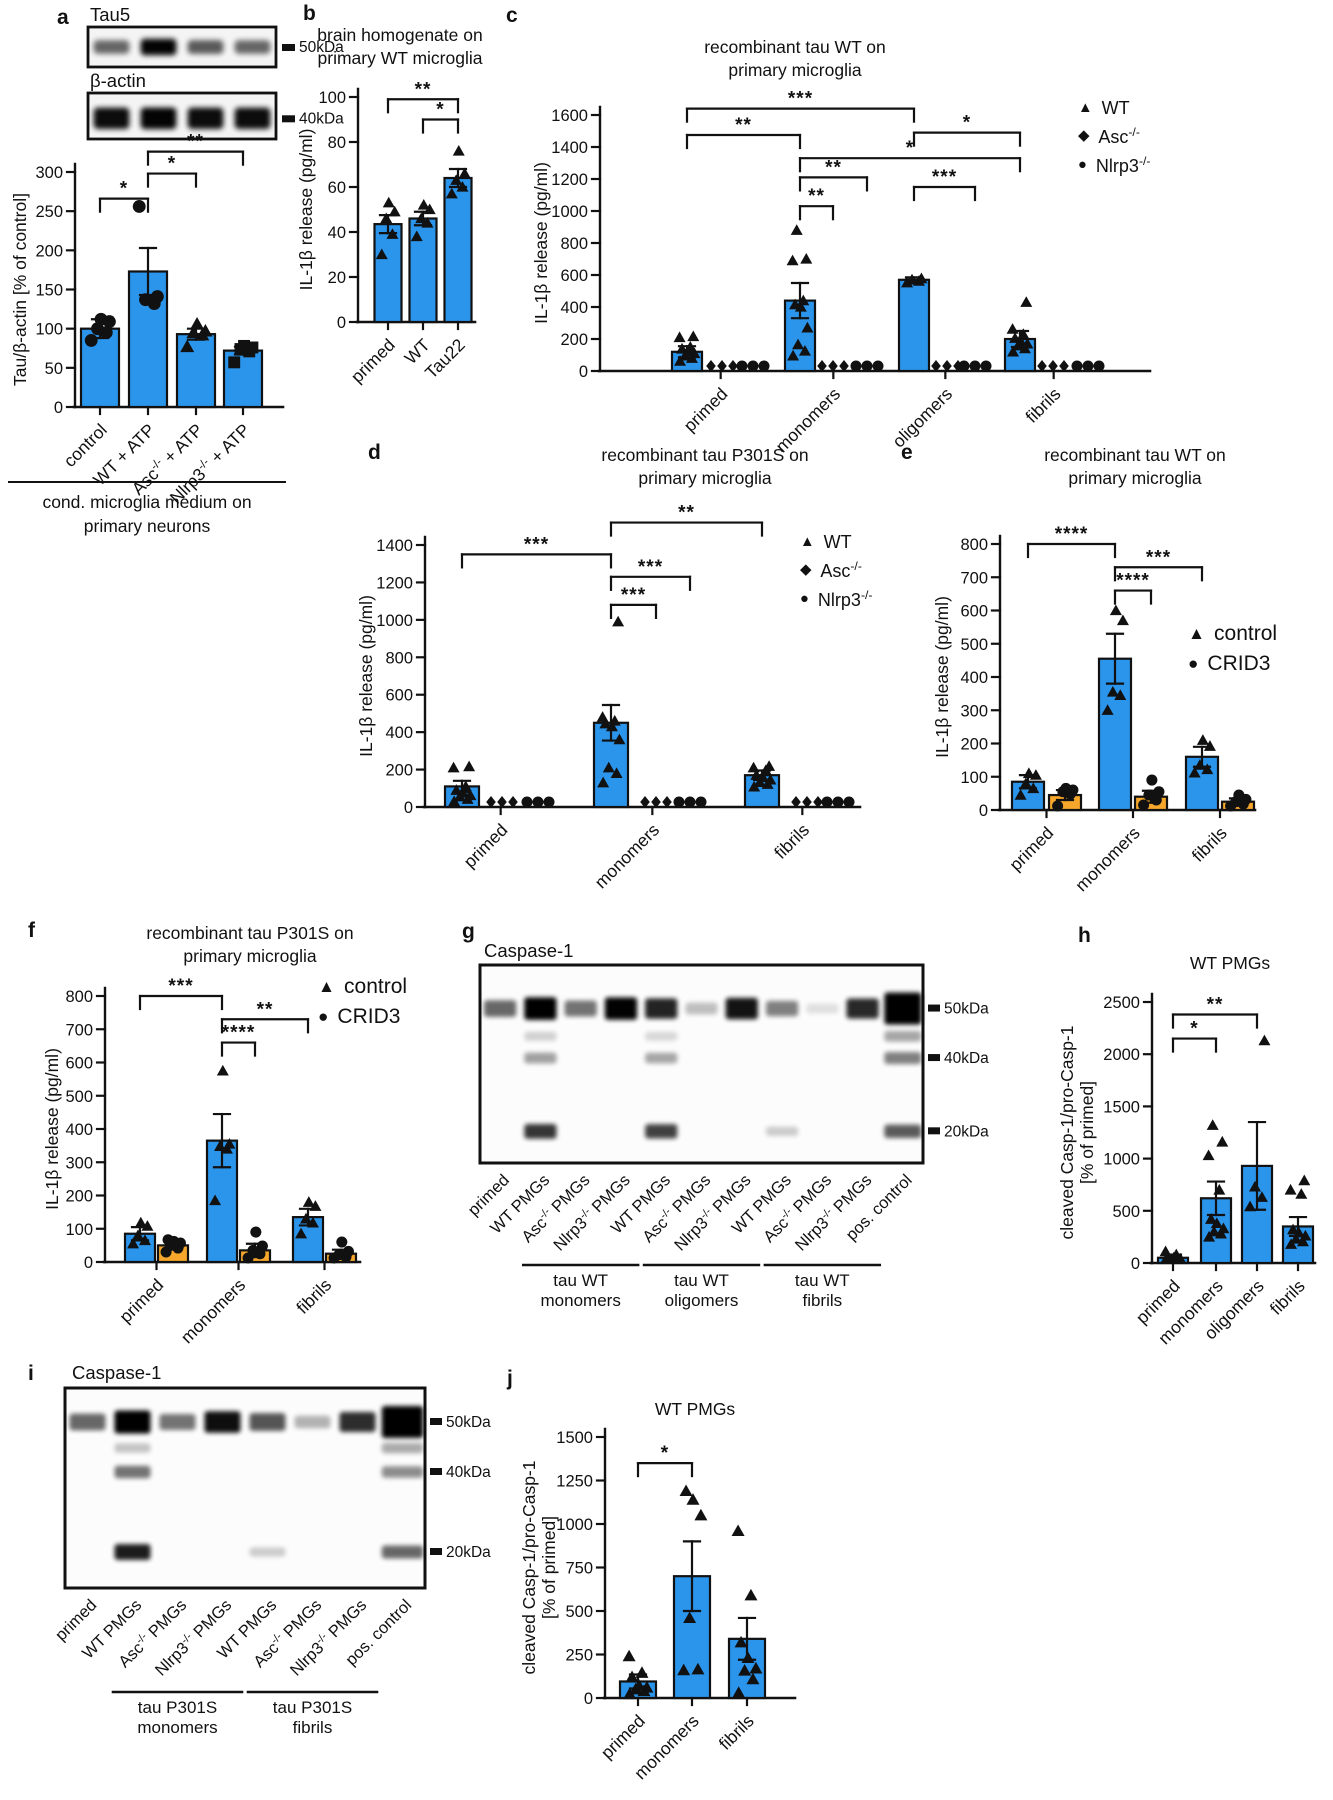 This screenshot has width=1333, height=1800. What do you see at coordinates (328, 1637) in the screenshot?
I see `svg-text: Nlrp3-/- PMGs` at bounding box center [328, 1637].